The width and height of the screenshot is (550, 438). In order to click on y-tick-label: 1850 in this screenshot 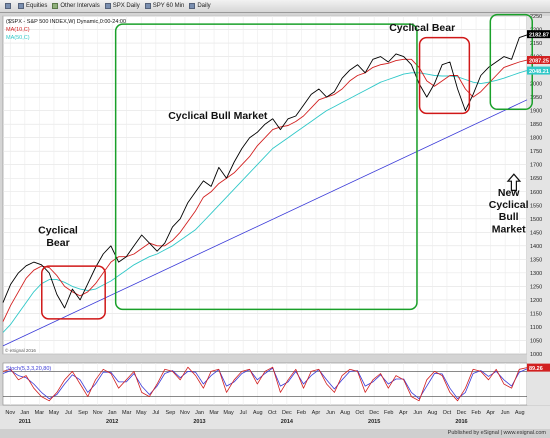, I will do `click(536, 125)`.